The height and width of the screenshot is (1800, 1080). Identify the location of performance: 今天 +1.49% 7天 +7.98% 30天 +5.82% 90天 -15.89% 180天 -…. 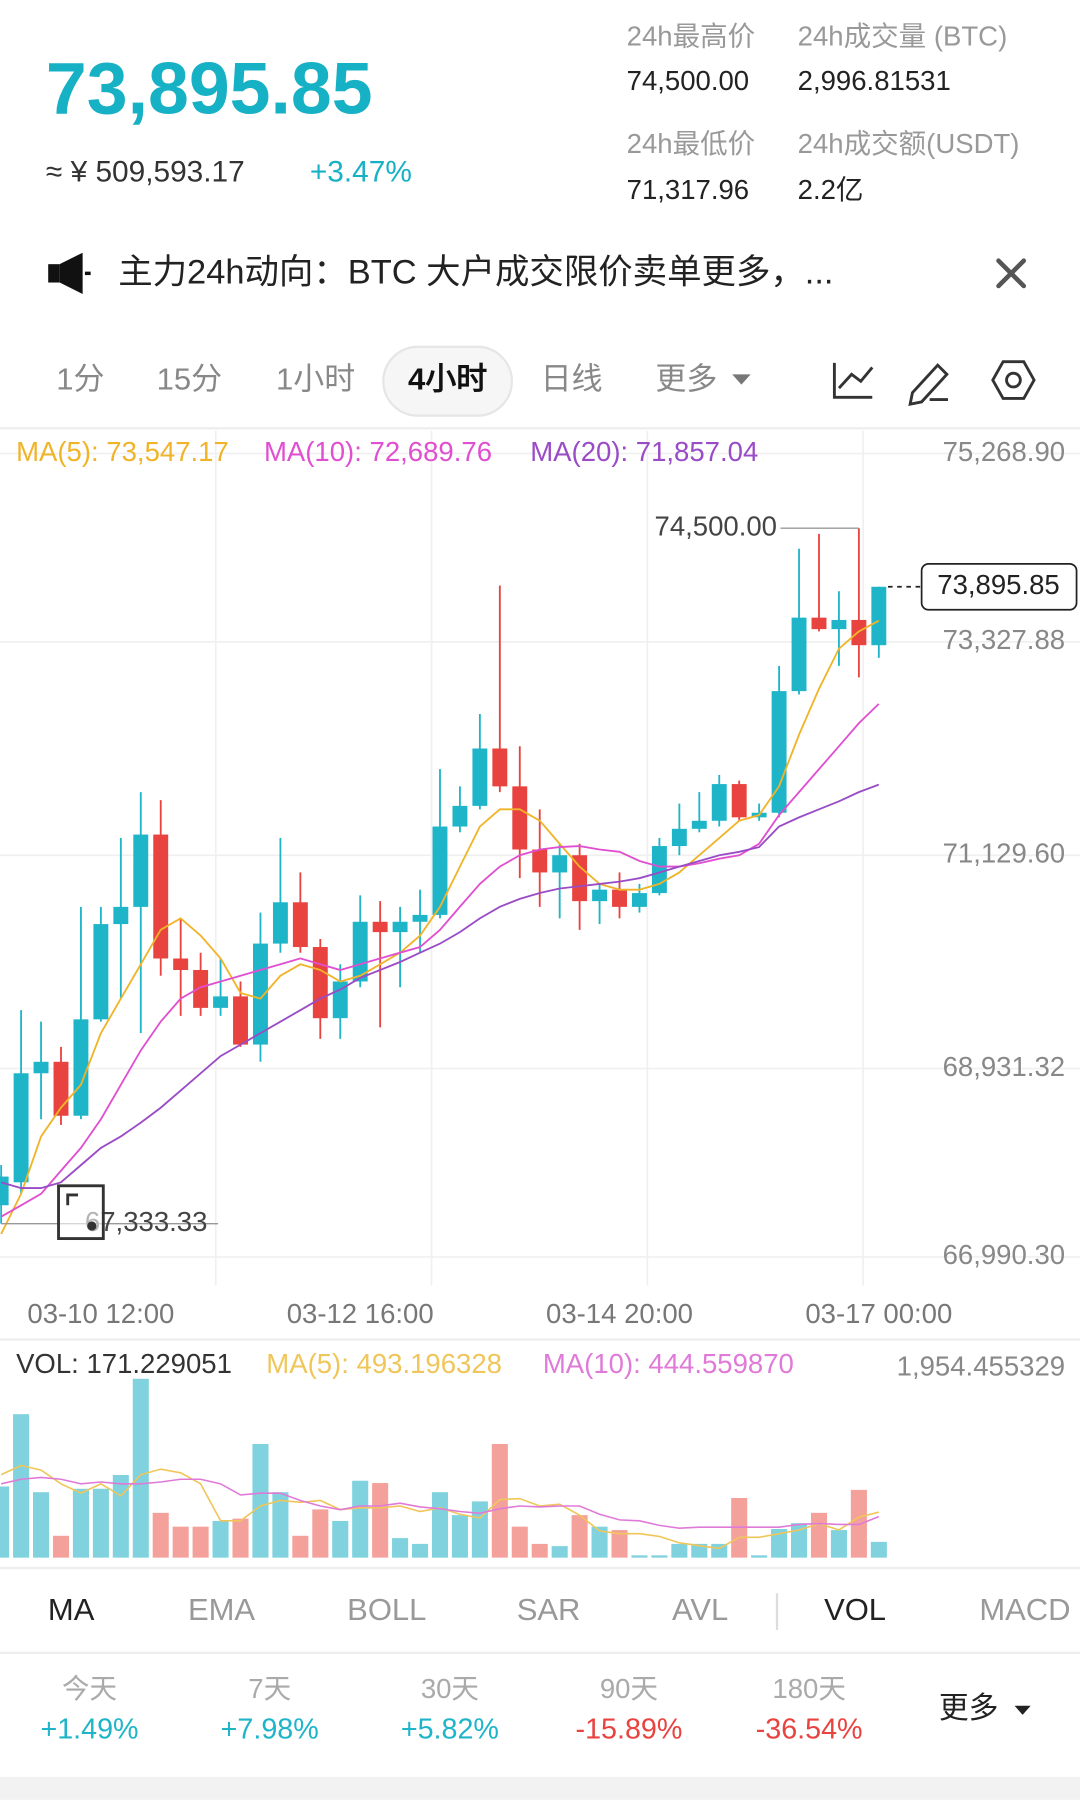
(451, 1709).